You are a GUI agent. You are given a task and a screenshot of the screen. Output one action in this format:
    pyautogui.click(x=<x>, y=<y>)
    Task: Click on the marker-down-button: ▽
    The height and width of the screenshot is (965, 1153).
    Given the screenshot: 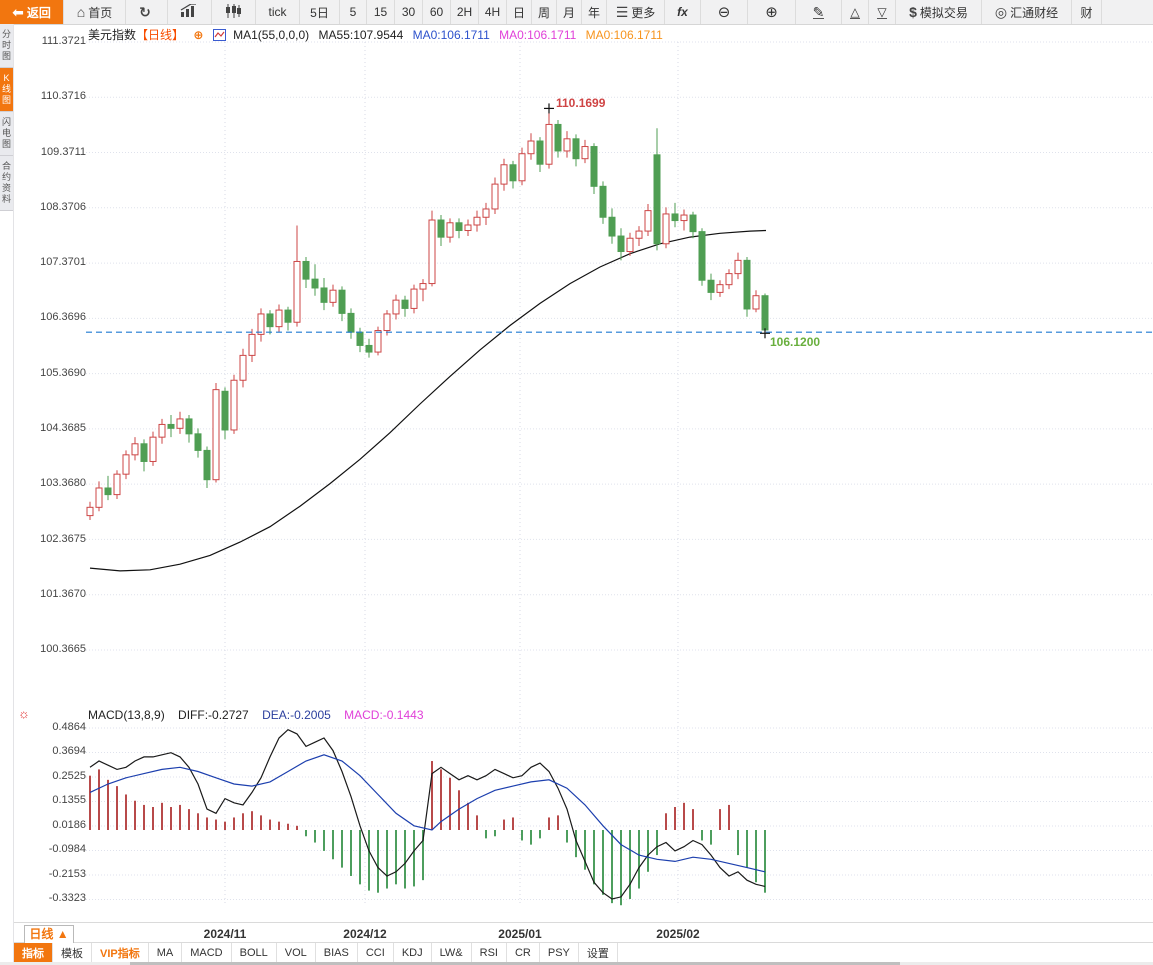 What is the action you would take?
    pyautogui.click(x=882, y=12)
    